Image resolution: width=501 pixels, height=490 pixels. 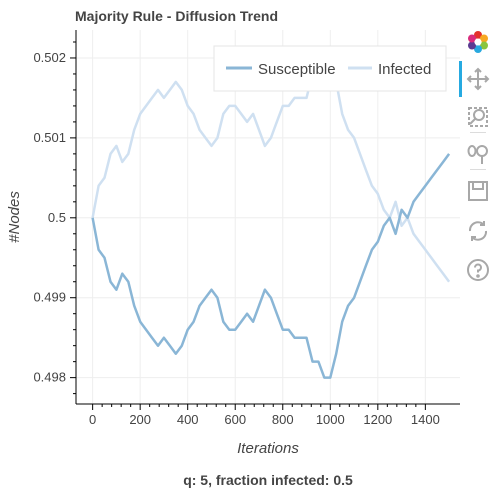 What do you see at coordinates (268, 480) in the screenshot?
I see `chart-subtitle: q: 5, fraction infected: 0.5` at bounding box center [268, 480].